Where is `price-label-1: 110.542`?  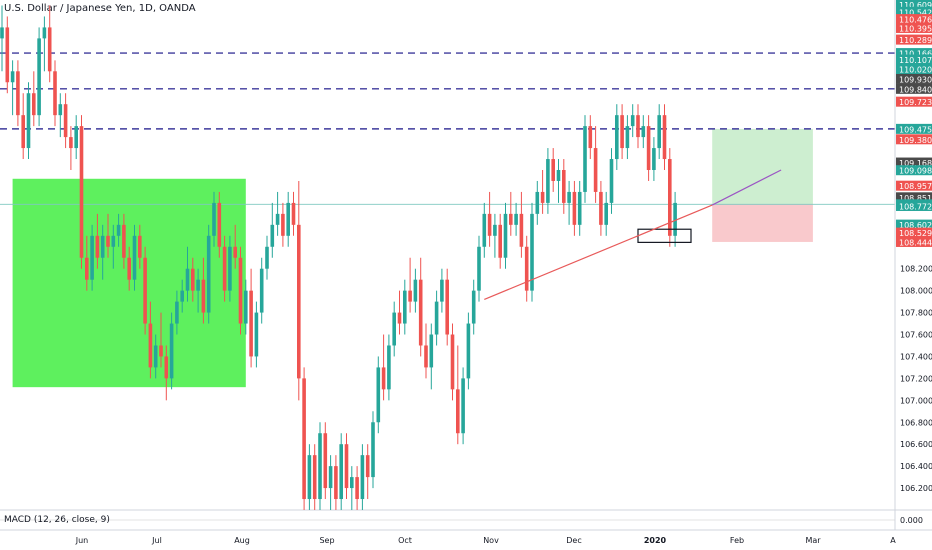
price-label-1: 110.542 is located at coordinates (915, 12).